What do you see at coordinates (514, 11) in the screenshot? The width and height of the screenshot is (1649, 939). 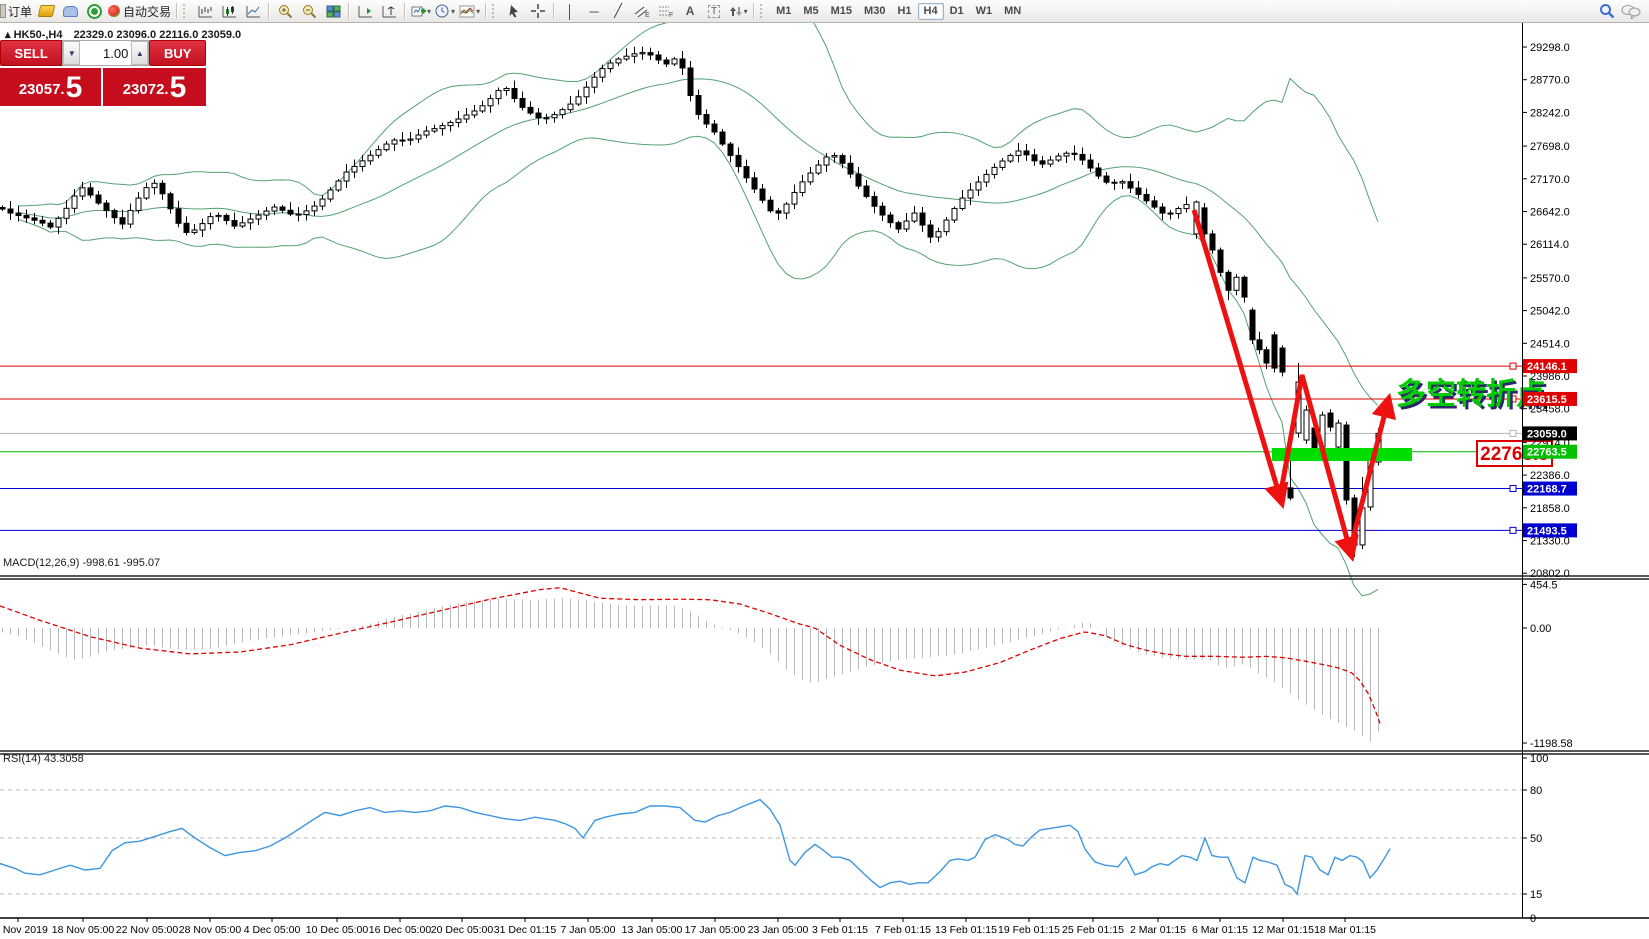 I see `cursor-tool-button` at bounding box center [514, 11].